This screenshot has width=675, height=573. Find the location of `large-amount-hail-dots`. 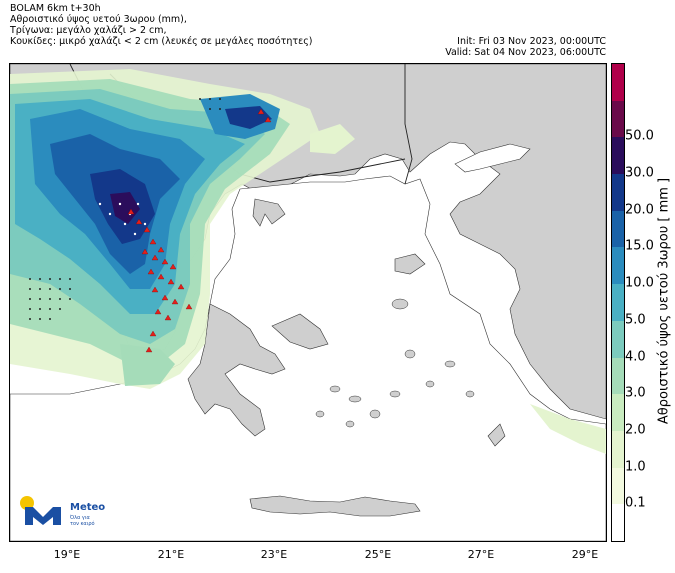

large-amount-hail-dots is located at coordinates (122, 219).